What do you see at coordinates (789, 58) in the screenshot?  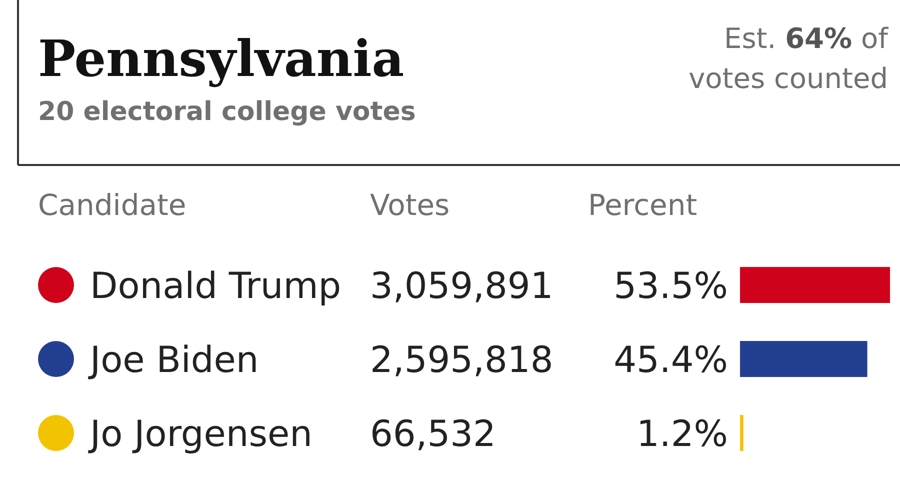 I see `text: Est. 64% of votes counted` at bounding box center [789, 58].